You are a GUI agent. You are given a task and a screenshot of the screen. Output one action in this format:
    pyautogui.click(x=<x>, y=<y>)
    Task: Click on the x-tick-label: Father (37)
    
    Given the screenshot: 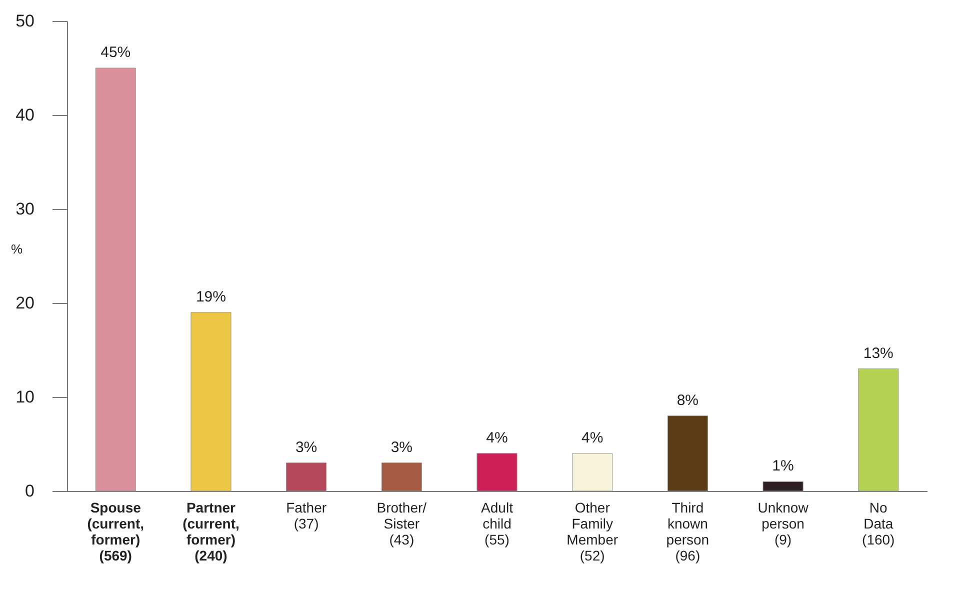 What is the action you would take?
    pyautogui.click(x=306, y=516)
    